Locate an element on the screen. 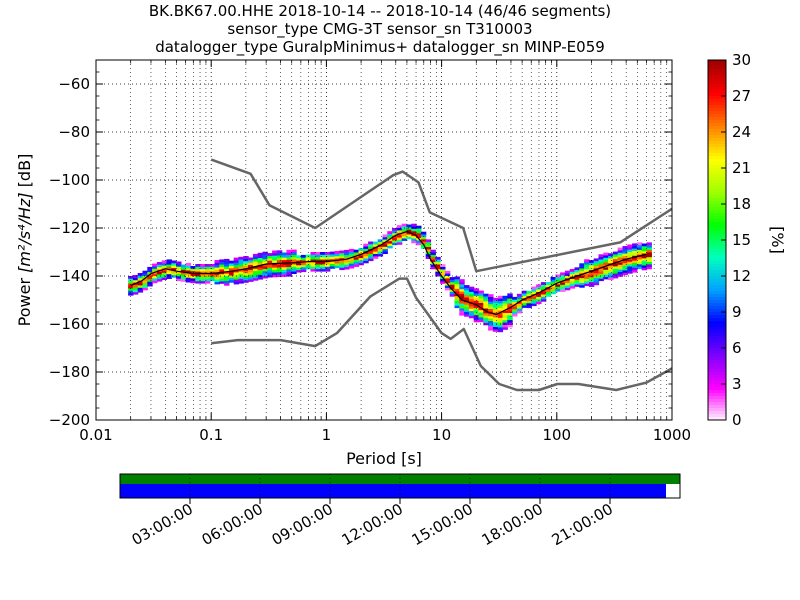  colorbar-tick-label: 27 is located at coordinates (741, 96).